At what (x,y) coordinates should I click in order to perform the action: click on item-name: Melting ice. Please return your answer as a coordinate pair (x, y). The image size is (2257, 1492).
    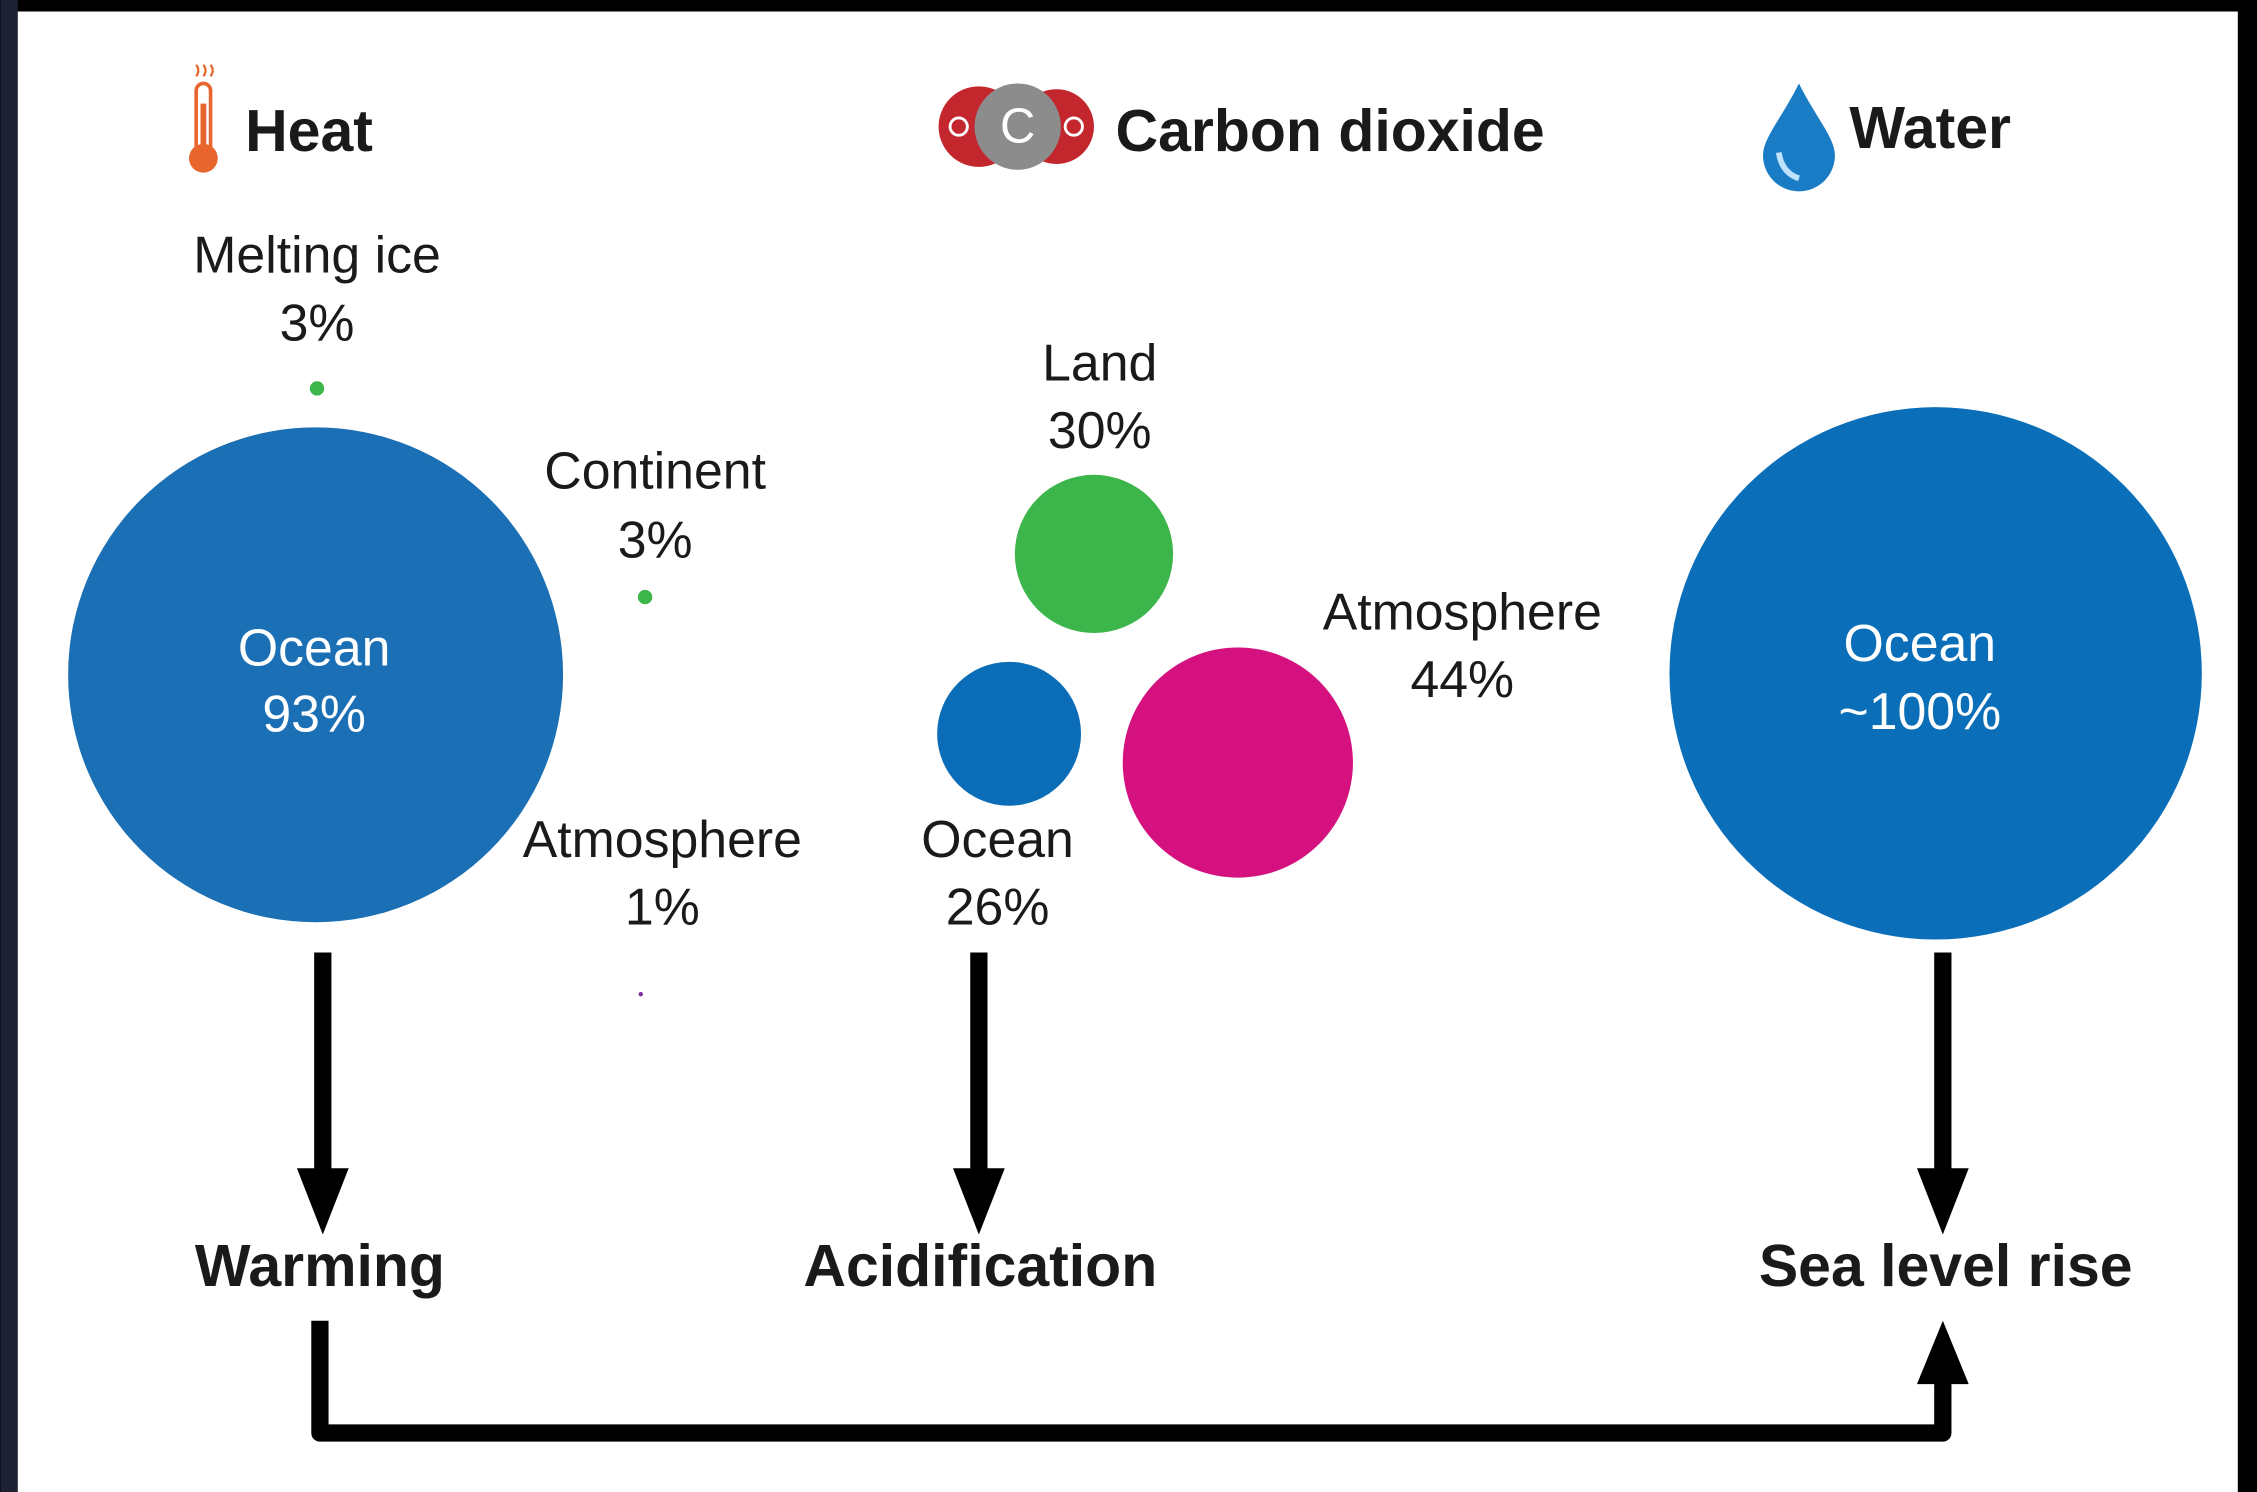
    Looking at the image, I should click on (317, 255).